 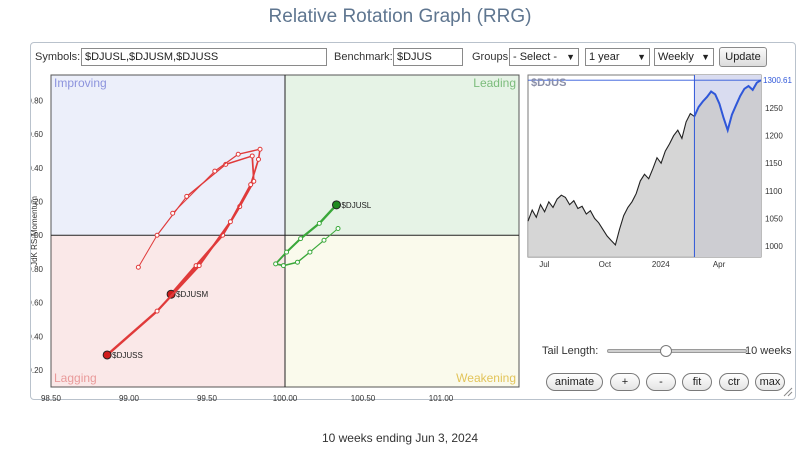 I want to click on y-tick-label: 99.80, so click(x=37, y=269).